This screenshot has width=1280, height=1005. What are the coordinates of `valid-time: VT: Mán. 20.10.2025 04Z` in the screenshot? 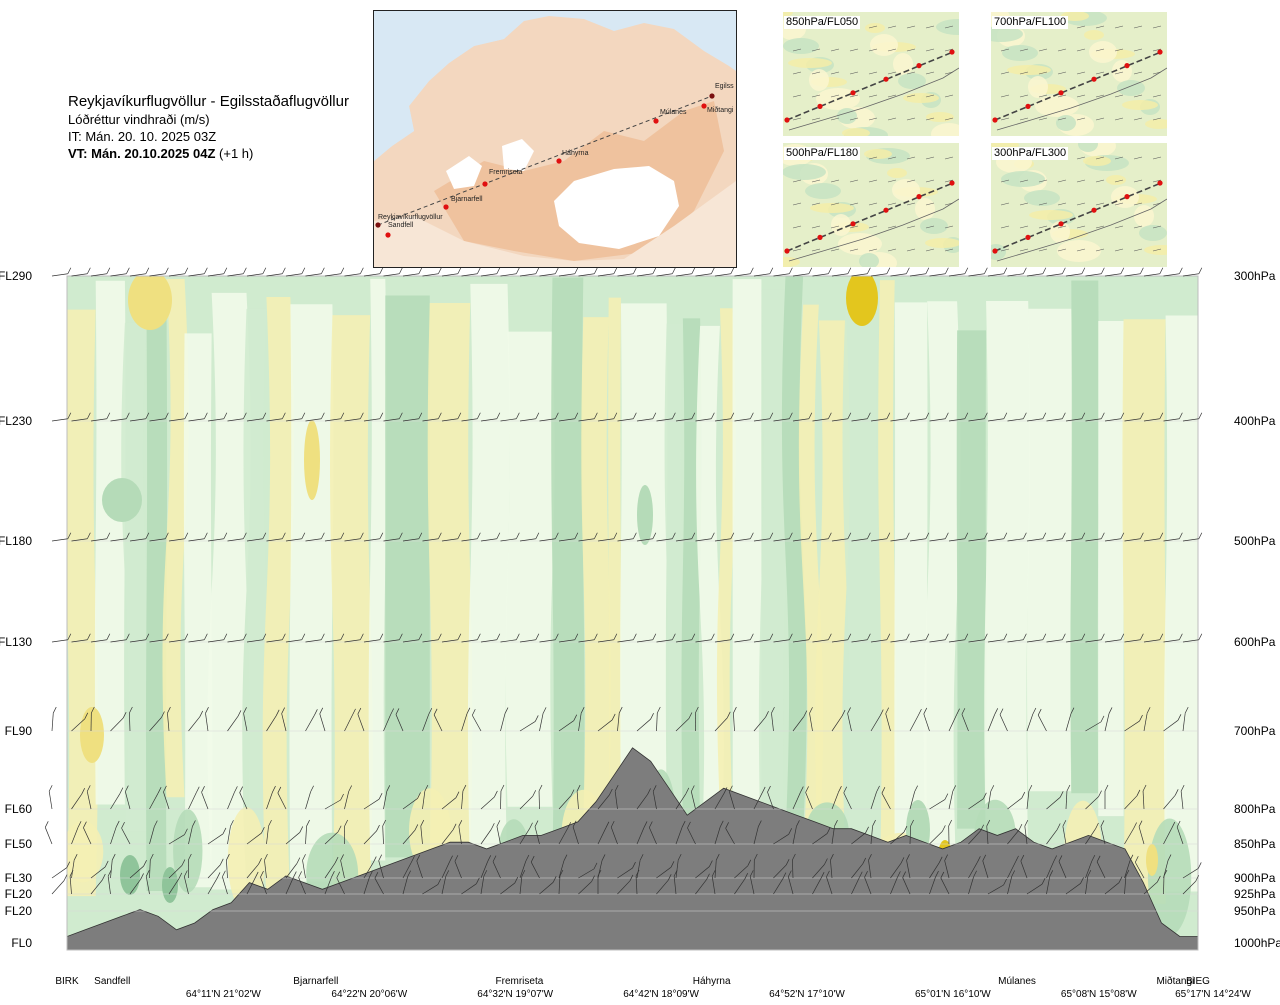 It's located at (142, 153).